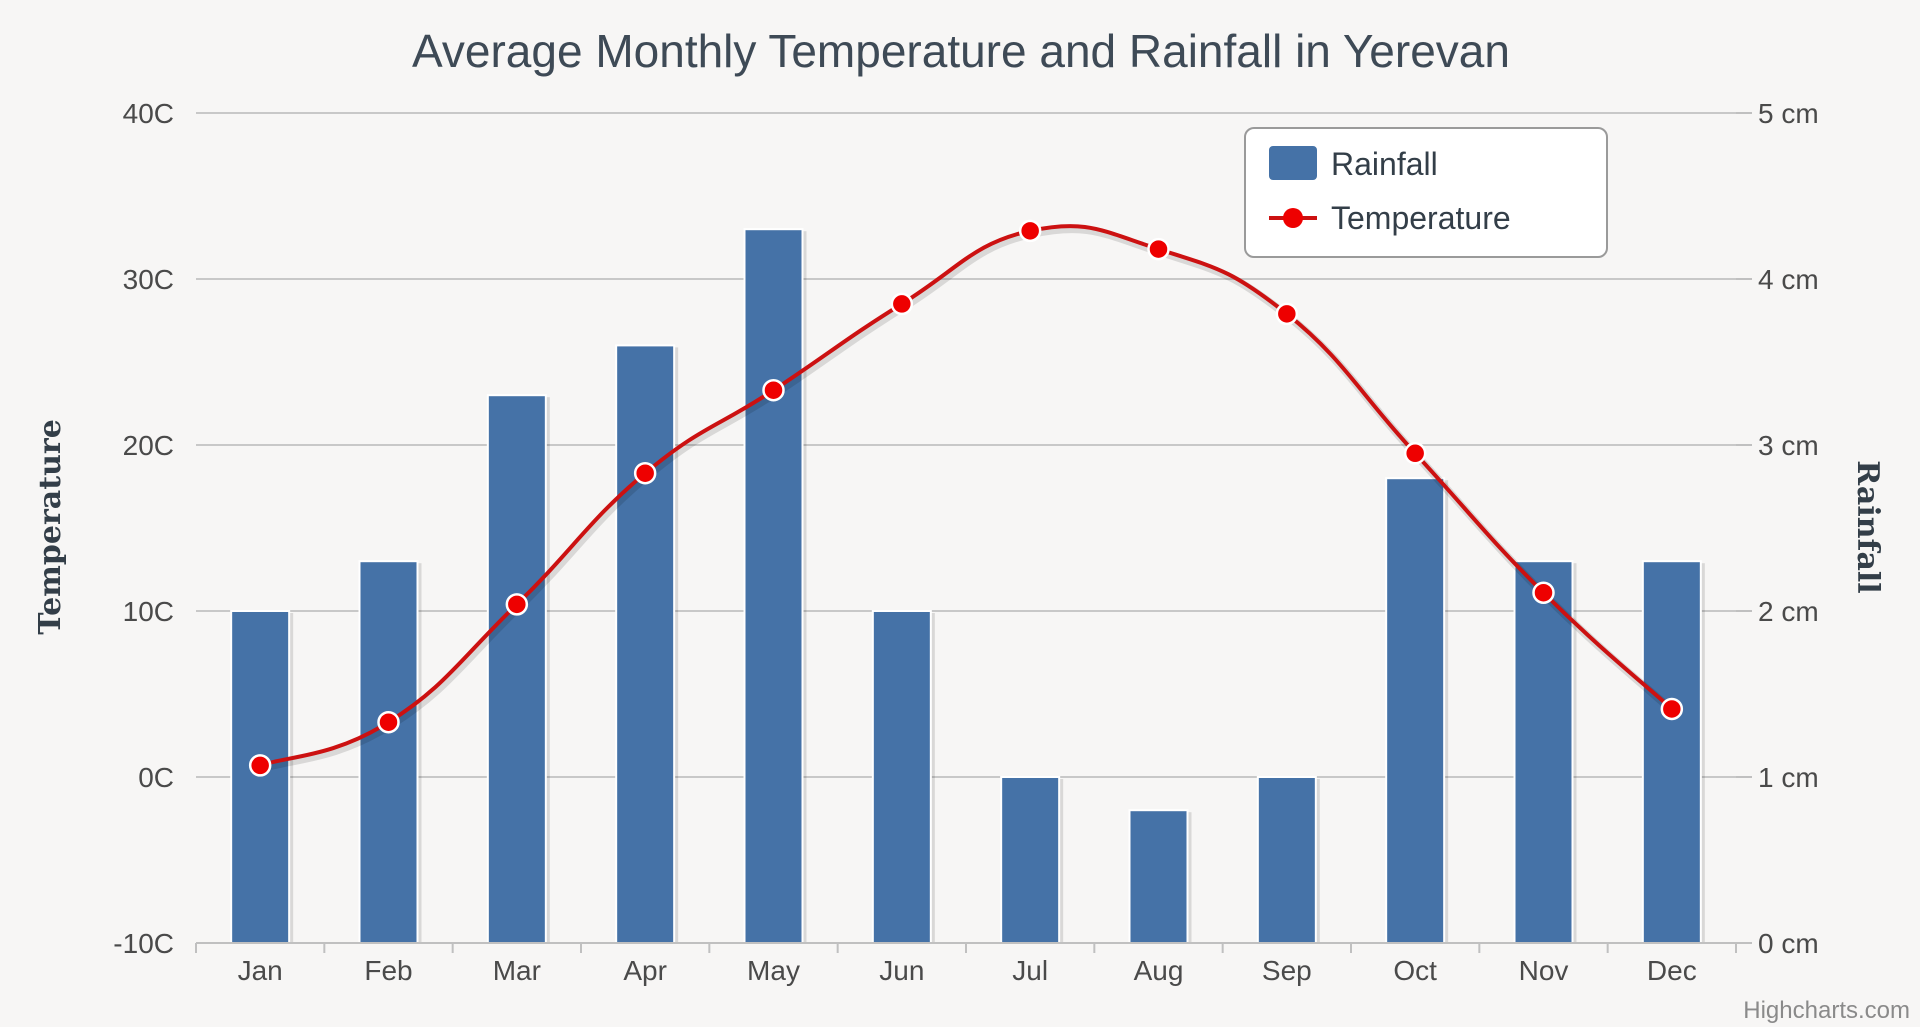  I want to click on x-tick-label: Sep, so click(1287, 970).